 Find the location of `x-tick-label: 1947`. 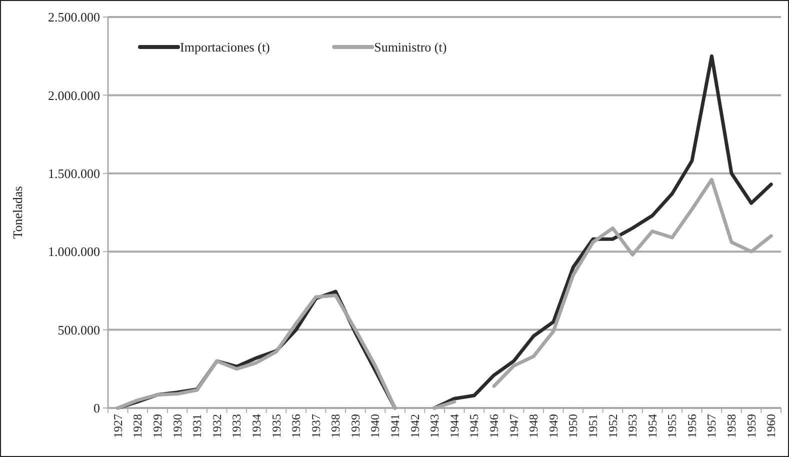

x-tick-label: 1947 is located at coordinates (513, 426).